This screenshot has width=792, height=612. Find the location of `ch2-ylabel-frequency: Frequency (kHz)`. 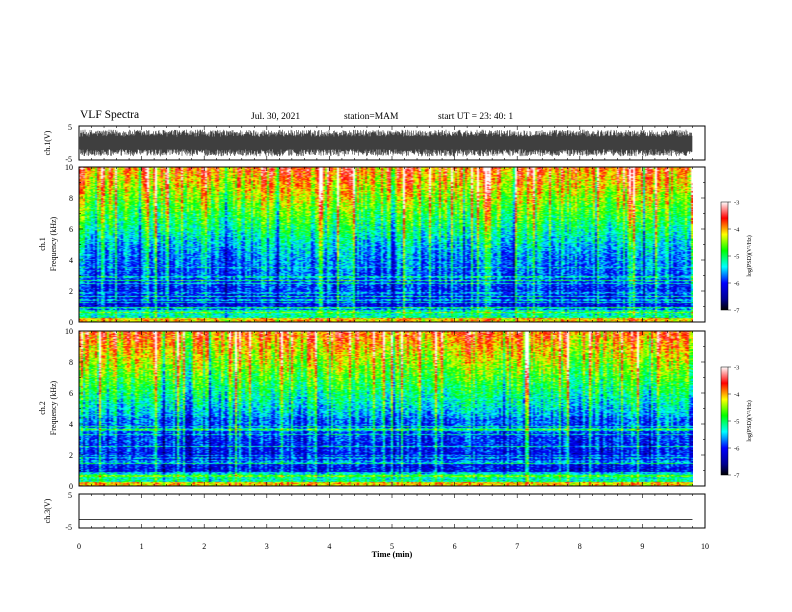

ch2-ylabel-frequency: Frequency (kHz) is located at coordinates (53, 407).